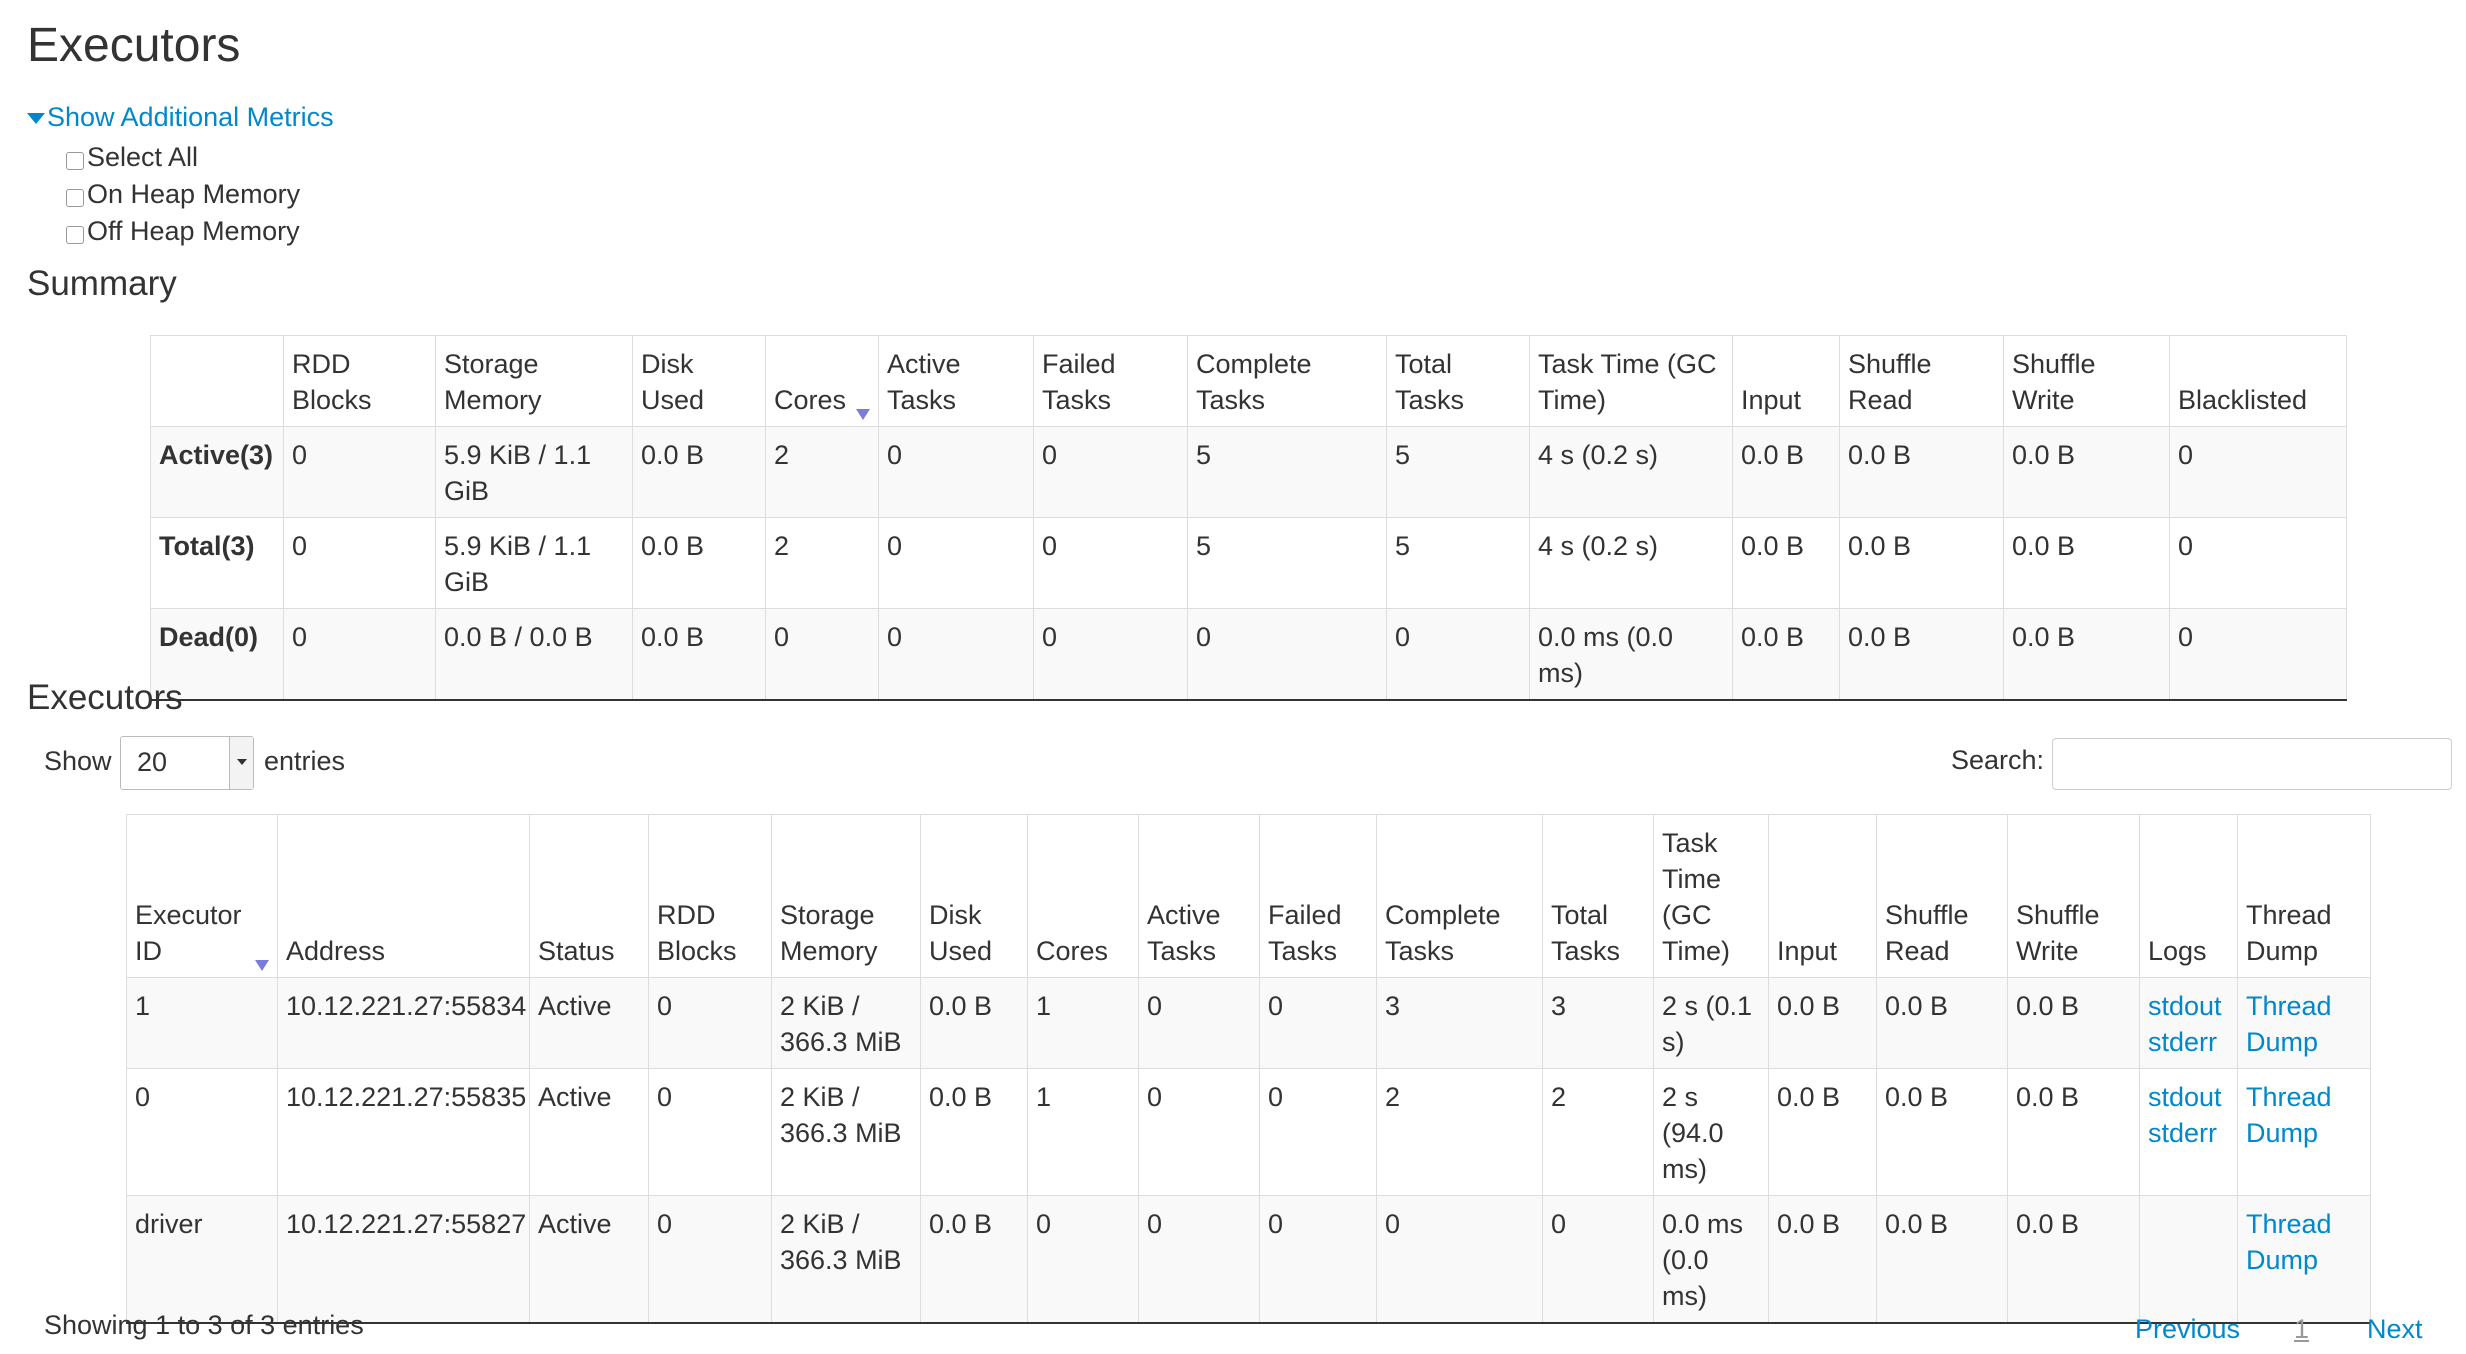 The height and width of the screenshot is (1354, 2466). What do you see at coordinates (152, 762) in the screenshot?
I see `page-size-value: 20` at bounding box center [152, 762].